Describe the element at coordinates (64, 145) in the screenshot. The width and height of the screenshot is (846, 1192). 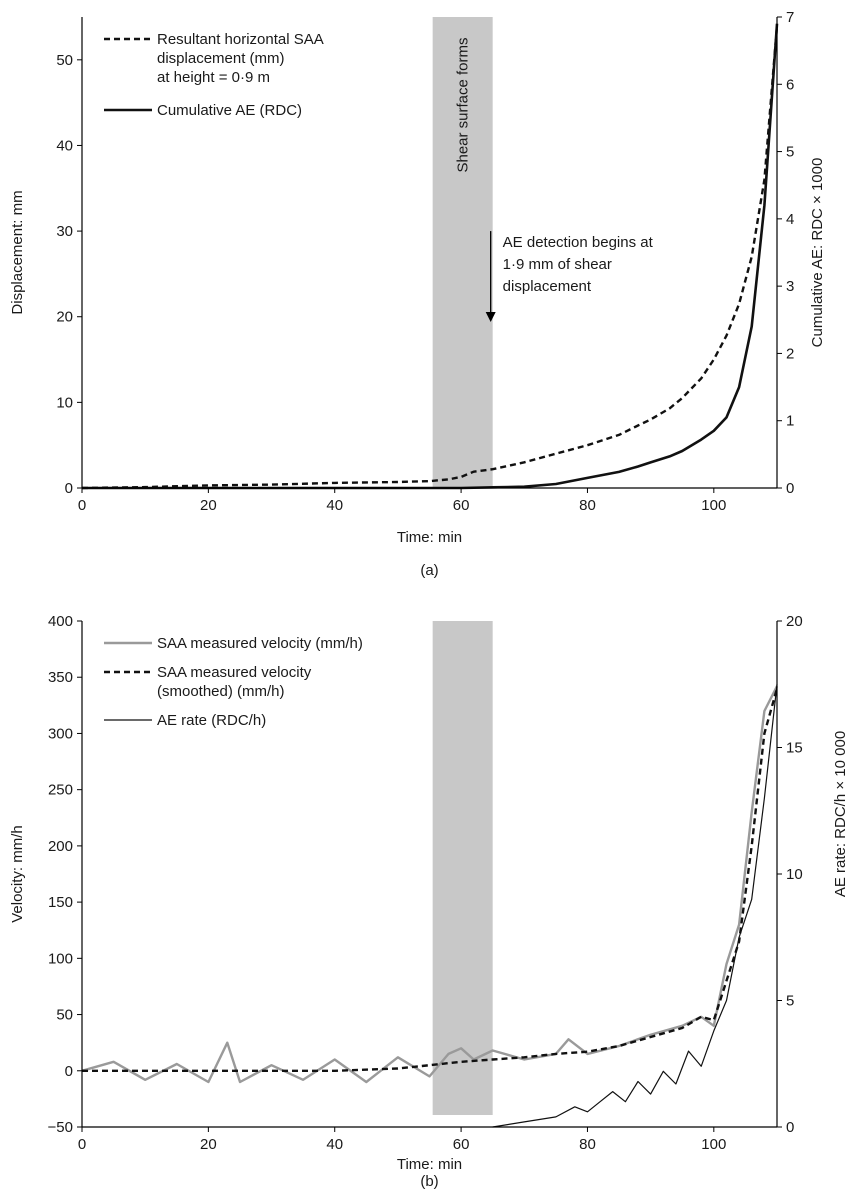
I see `y-tick-label-a-40: 40` at that location.